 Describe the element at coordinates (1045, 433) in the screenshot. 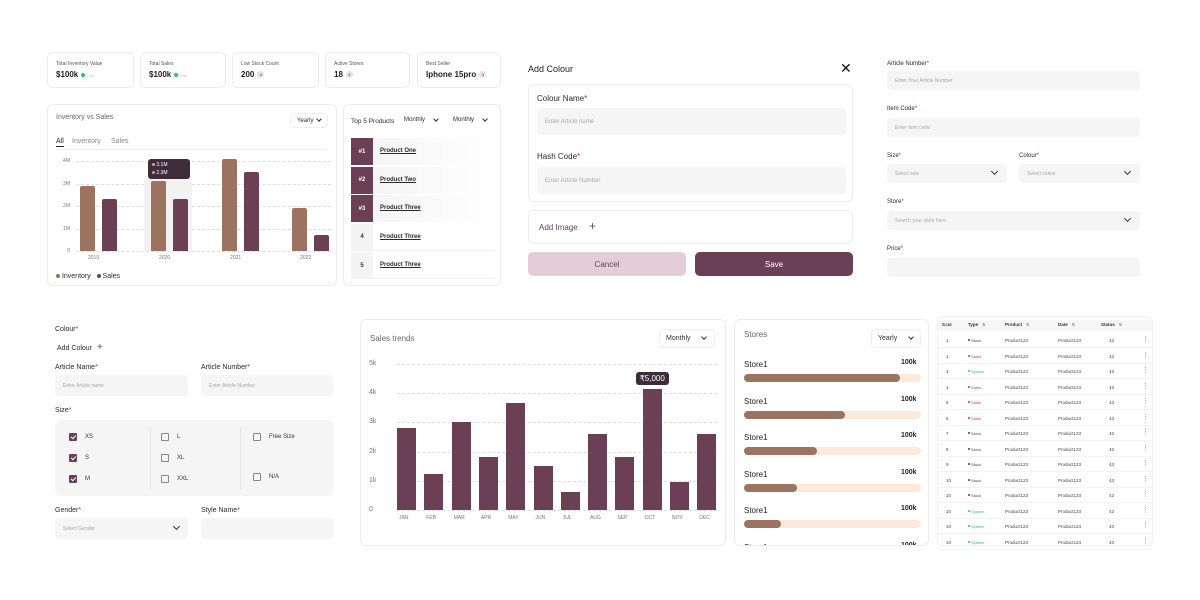

I see `table-row: 7 Stock Product123 Product123 43 ⋮` at that location.